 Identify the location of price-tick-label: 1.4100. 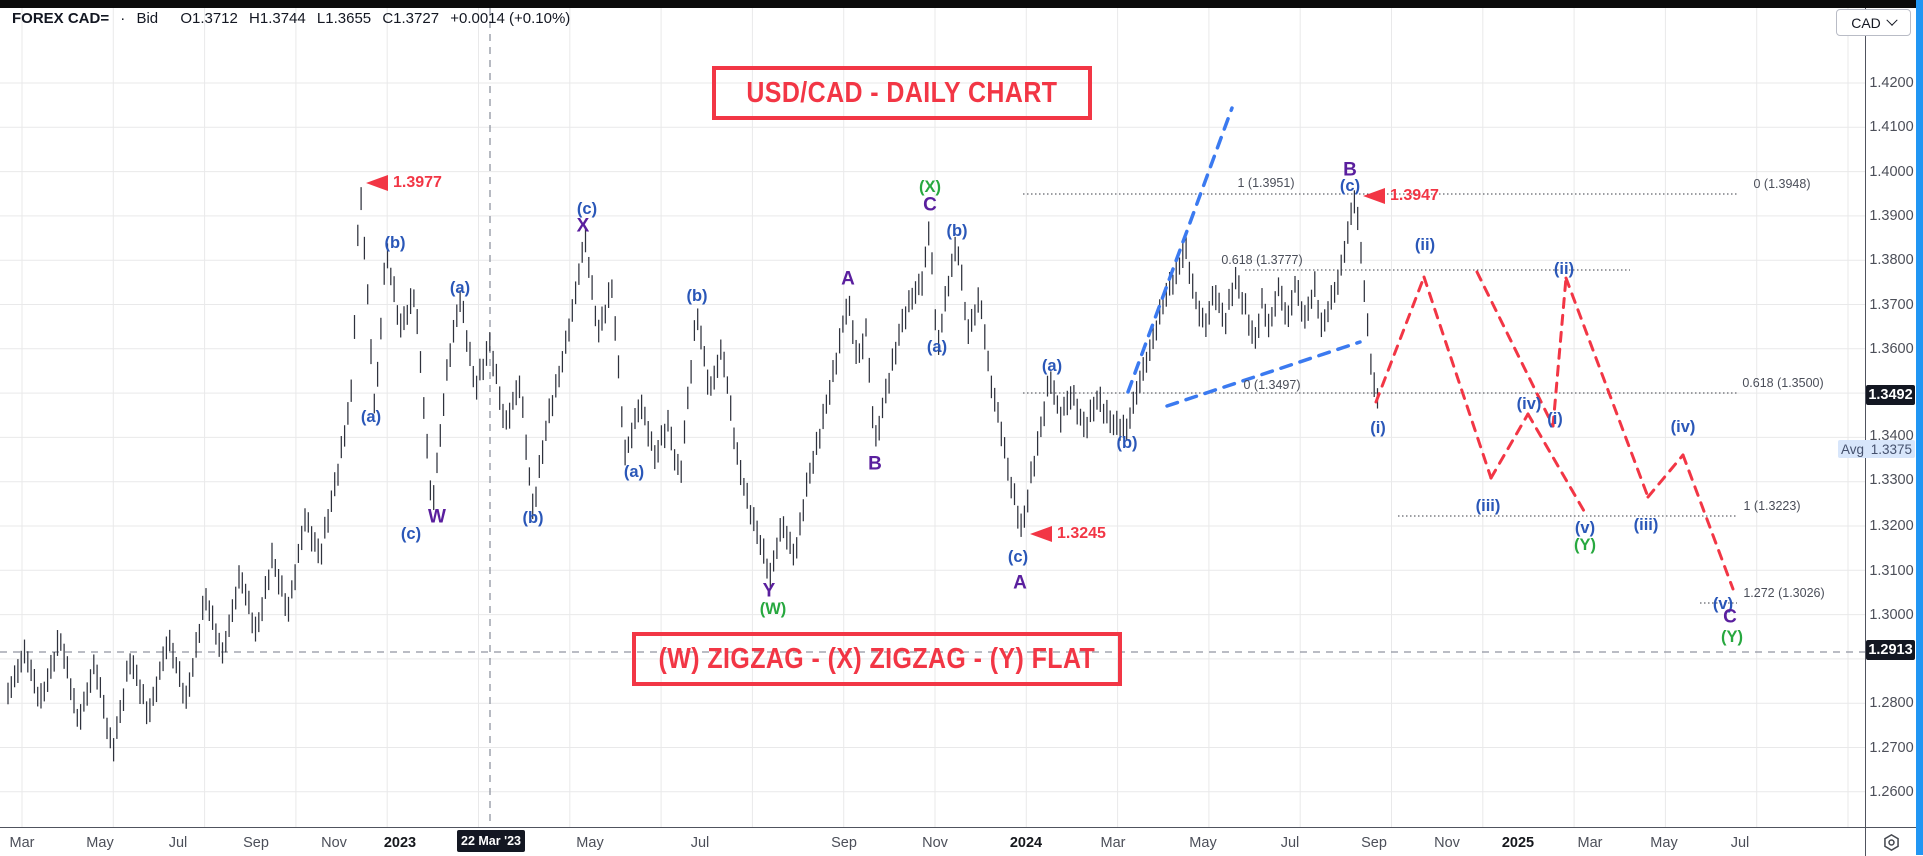
(1891, 127).